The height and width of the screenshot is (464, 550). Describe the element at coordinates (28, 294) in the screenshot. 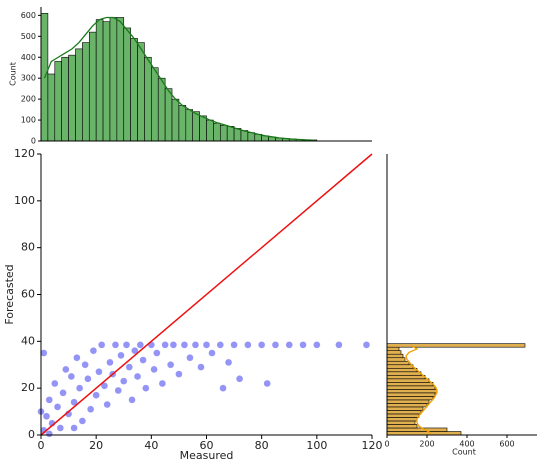

I see `y-tick-label: 60` at that location.